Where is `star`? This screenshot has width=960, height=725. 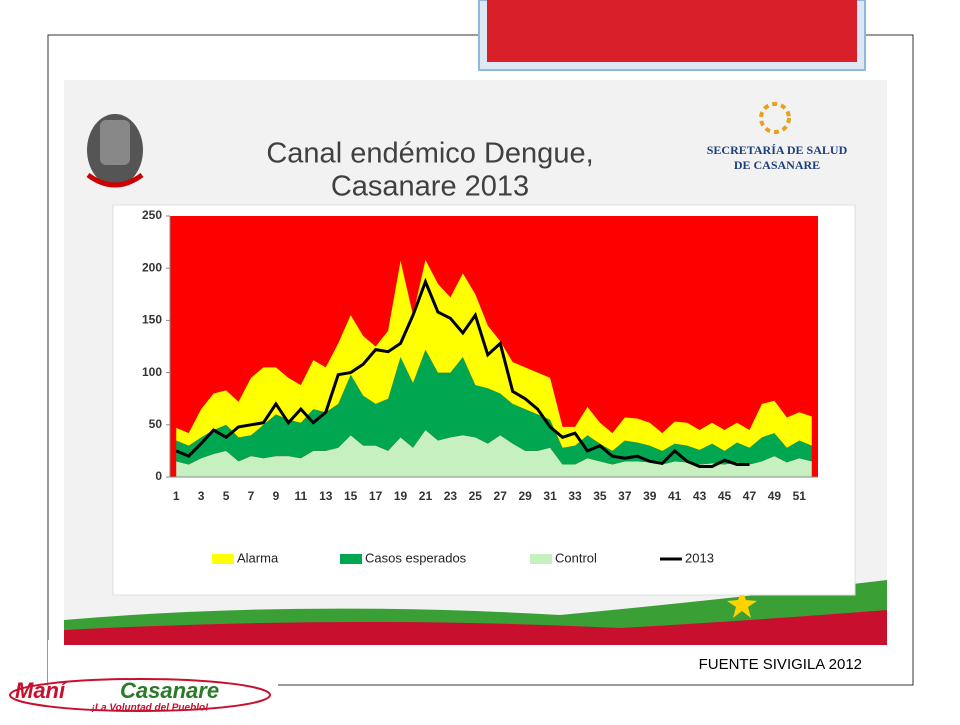
star is located at coordinates (742, 604).